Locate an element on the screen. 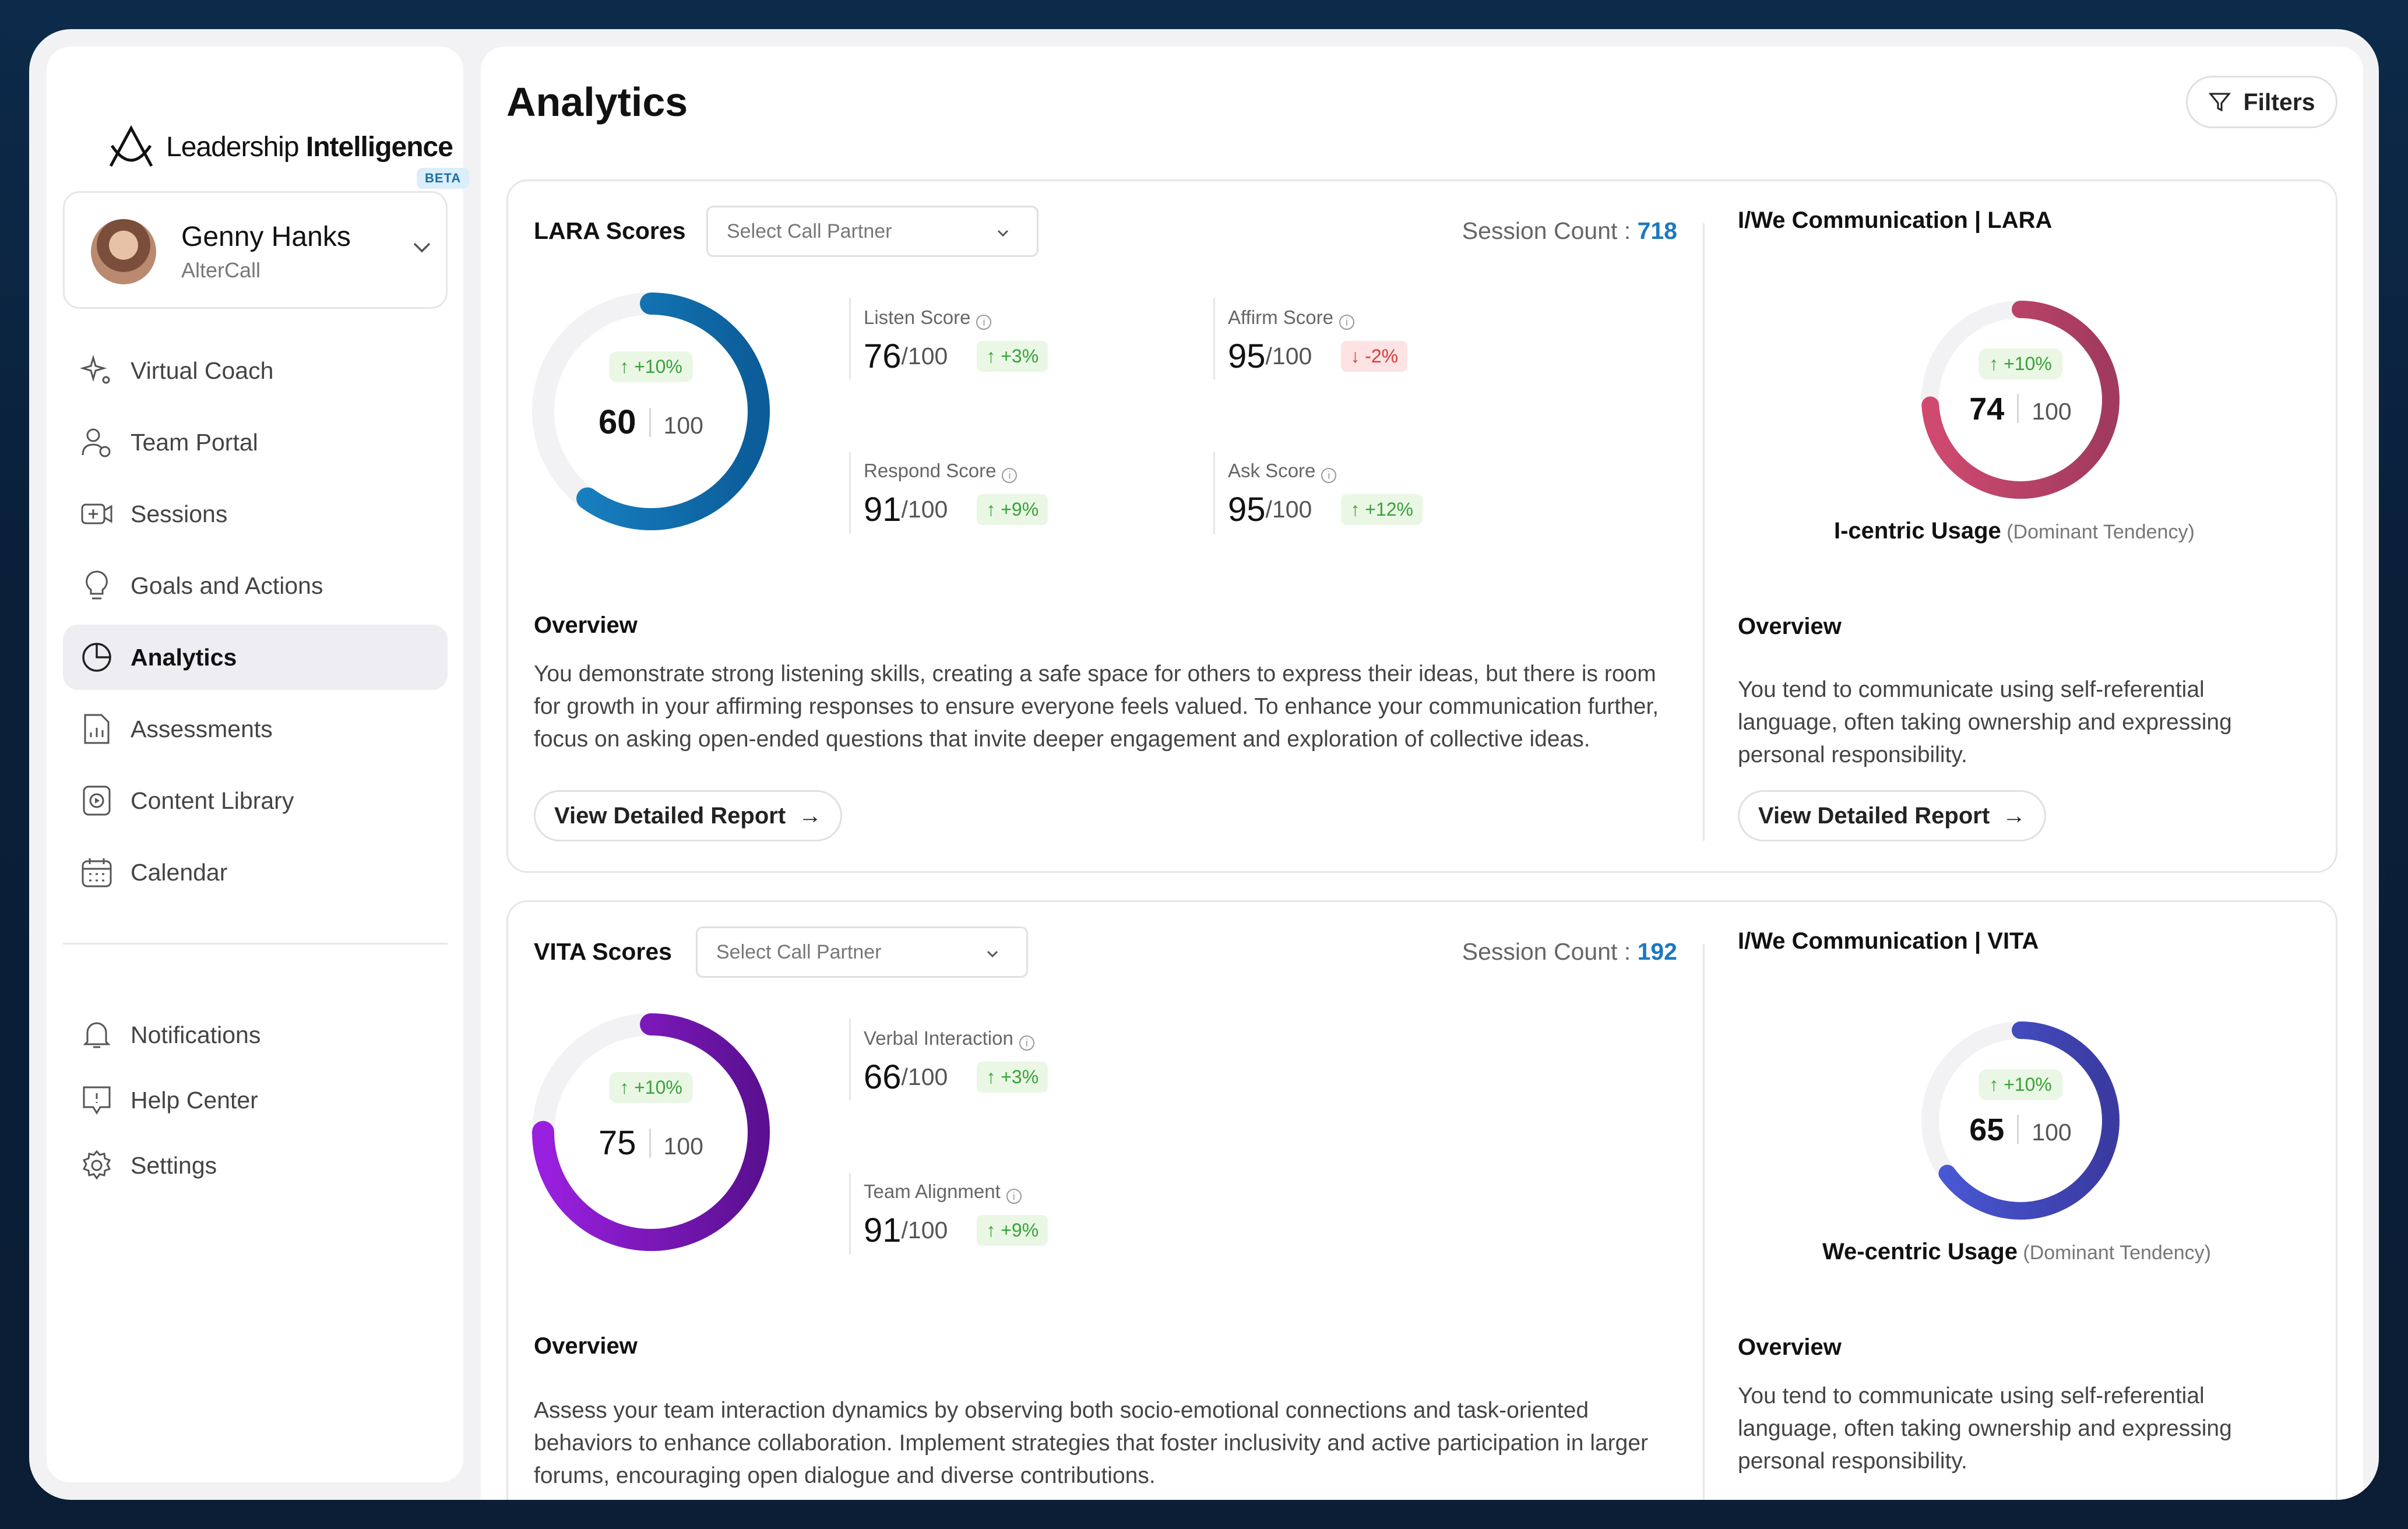 This screenshot has width=2408, height=1529. sidebar-item-content-library: Content Library is located at coordinates (256, 800).